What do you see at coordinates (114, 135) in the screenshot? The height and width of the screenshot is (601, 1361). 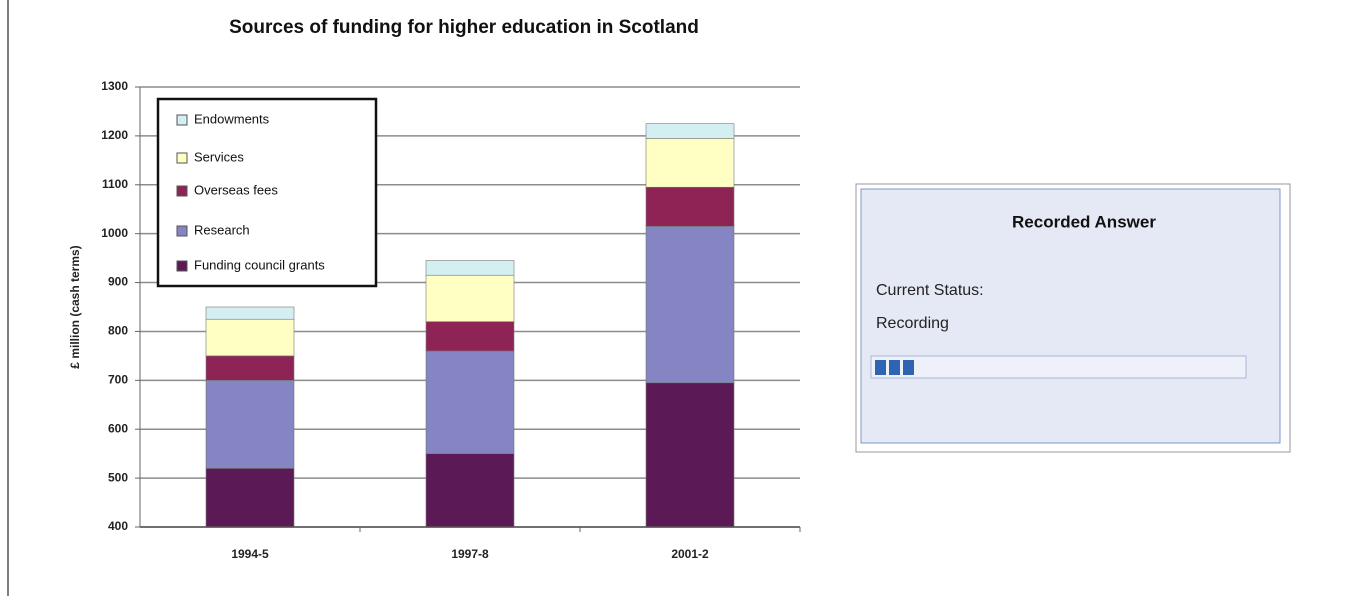 I see `y-tick-label: 1200` at bounding box center [114, 135].